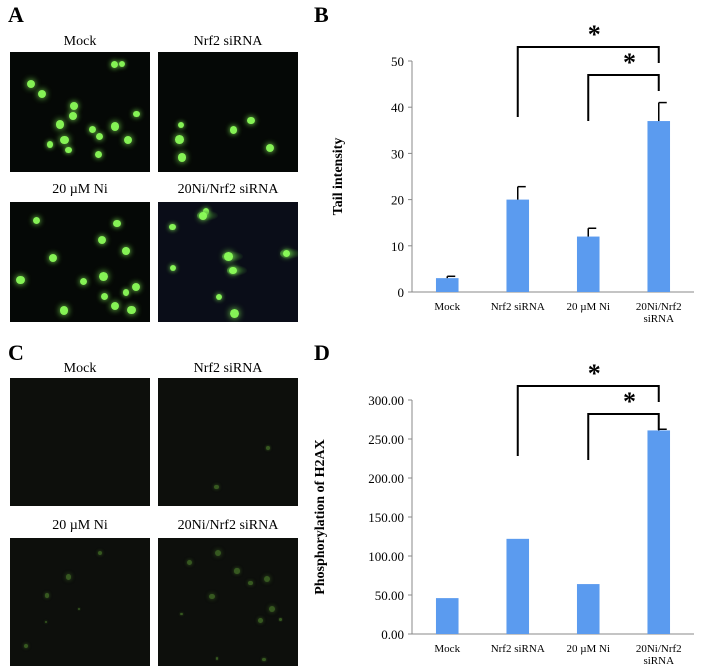 This screenshot has height=670, width=708. Describe the element at coordinates (386, 478) in the screenshot. I see `chart-d-y-tick-label: 200.00` at that location.